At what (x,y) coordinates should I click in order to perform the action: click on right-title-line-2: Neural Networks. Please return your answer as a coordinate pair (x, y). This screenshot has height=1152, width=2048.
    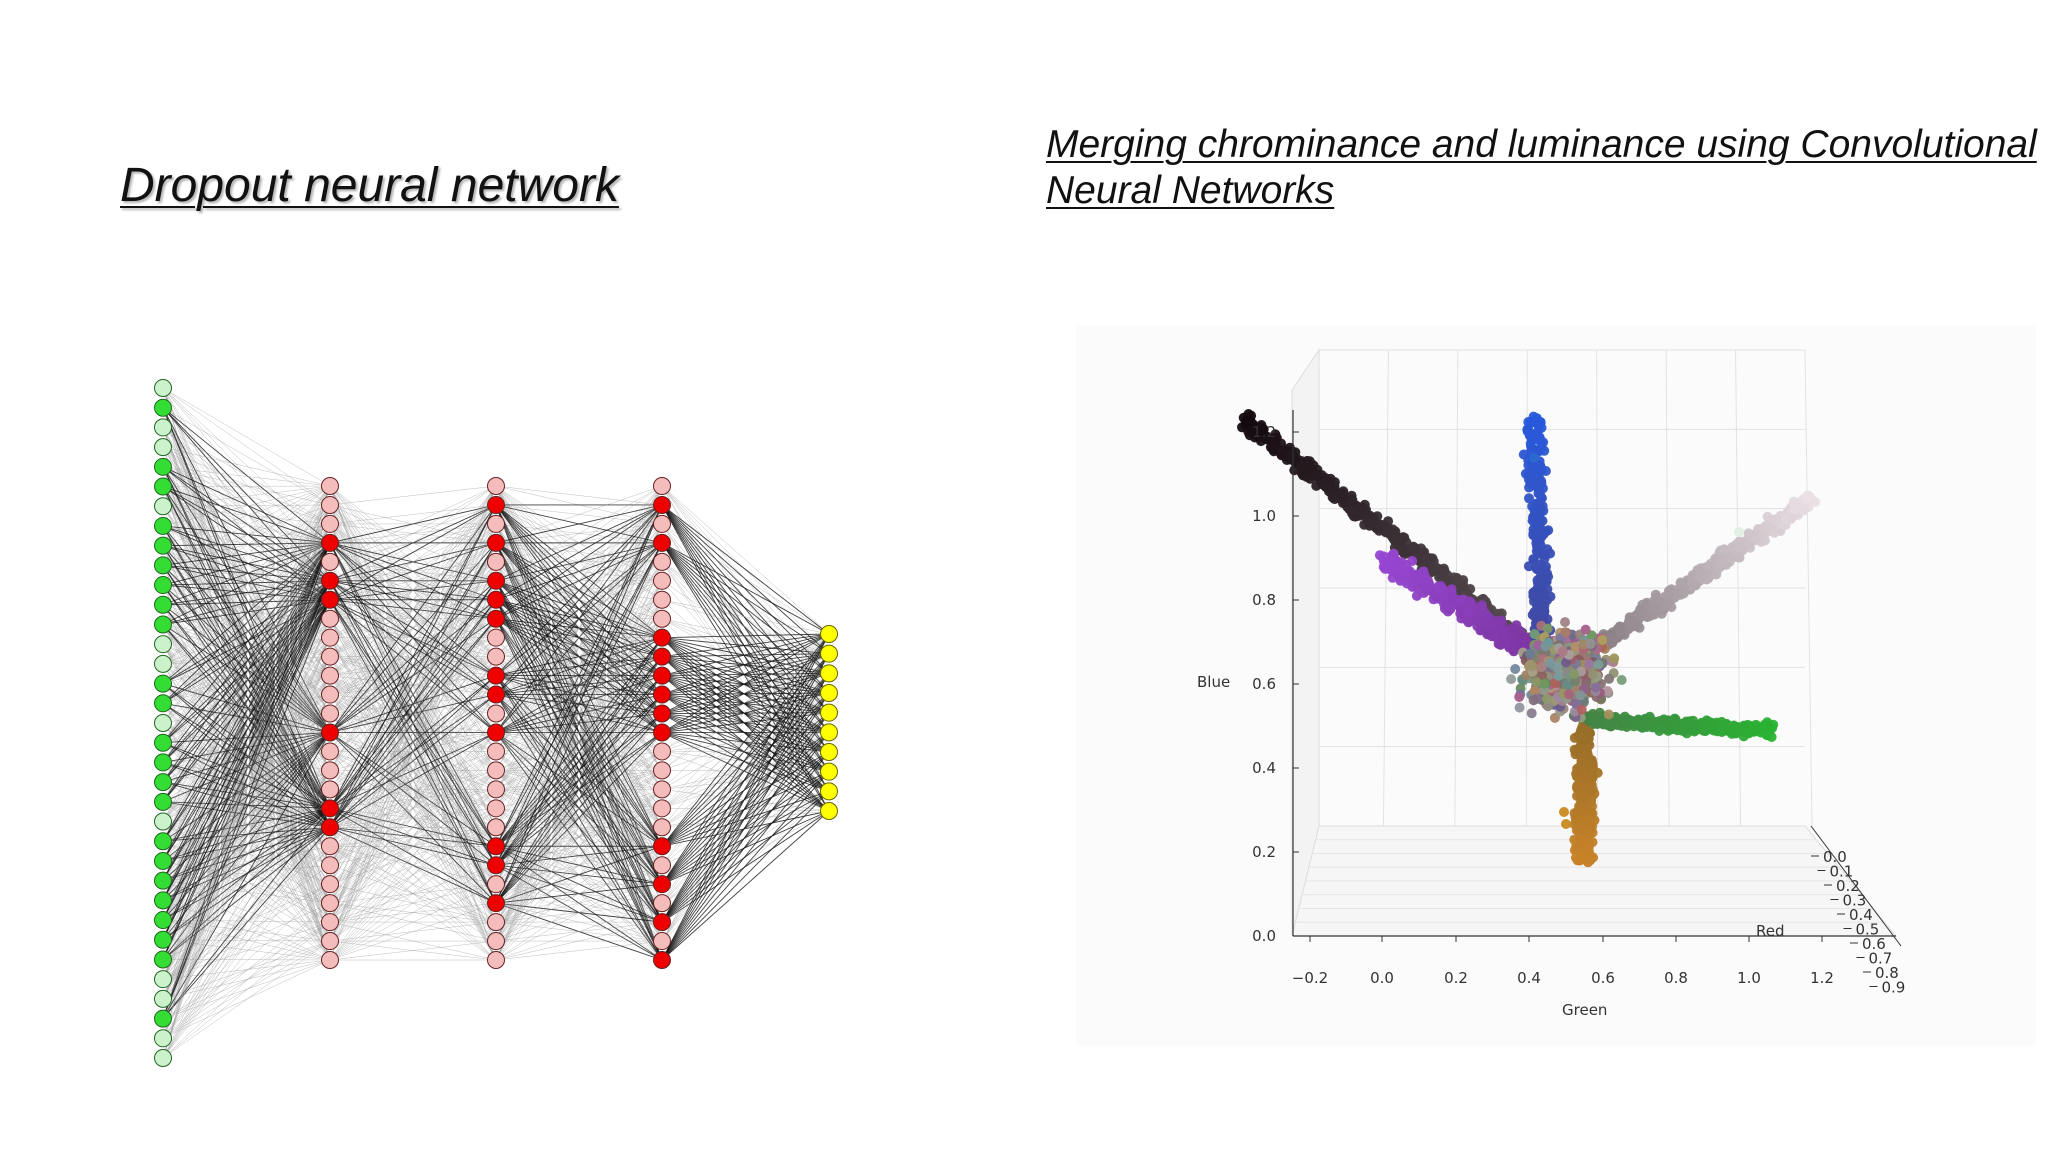
    Looking at the image, I should click on (1190, 190).